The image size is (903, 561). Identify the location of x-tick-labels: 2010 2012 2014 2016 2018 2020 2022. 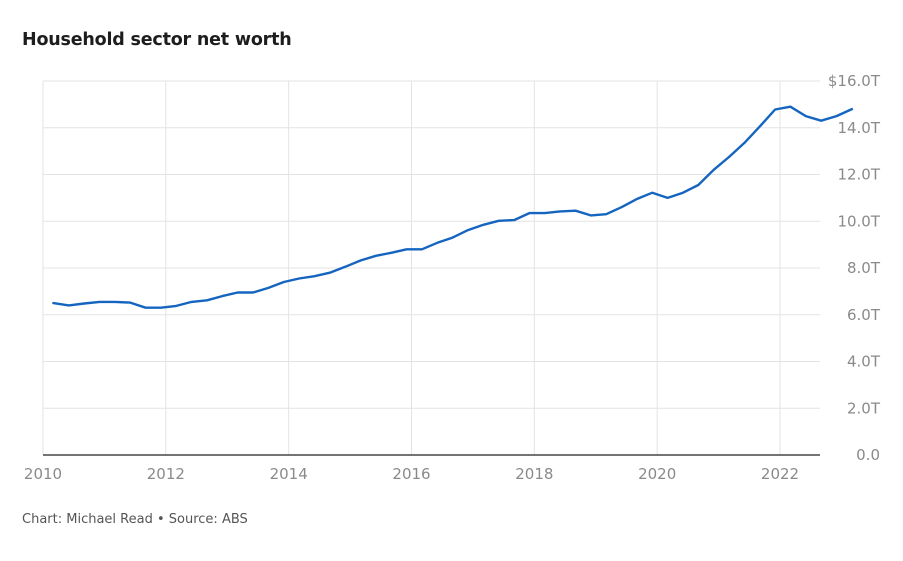
(411, 474).